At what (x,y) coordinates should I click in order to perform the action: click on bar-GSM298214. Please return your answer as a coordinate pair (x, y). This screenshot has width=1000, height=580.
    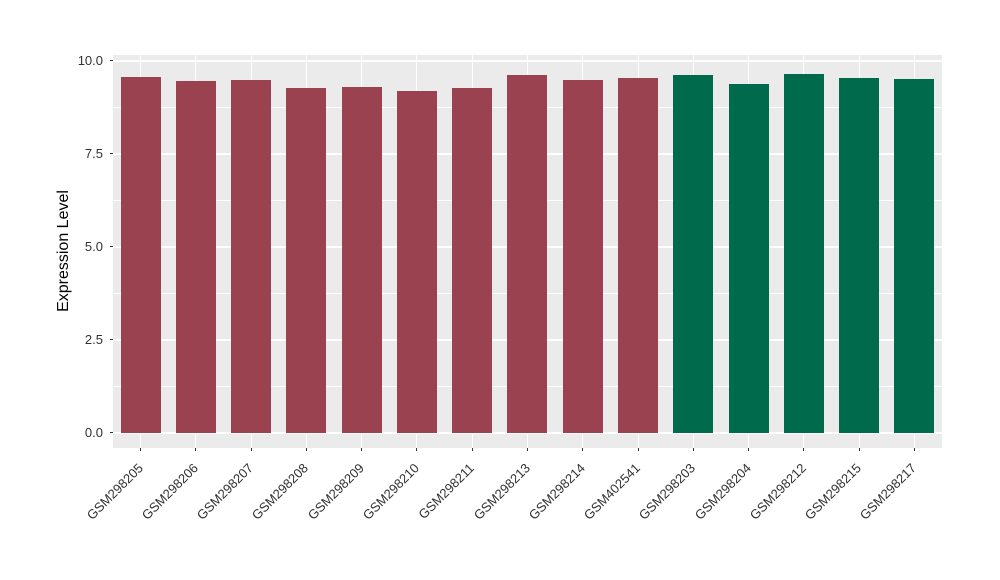
    Looking at the image, I should click on (582, 256).